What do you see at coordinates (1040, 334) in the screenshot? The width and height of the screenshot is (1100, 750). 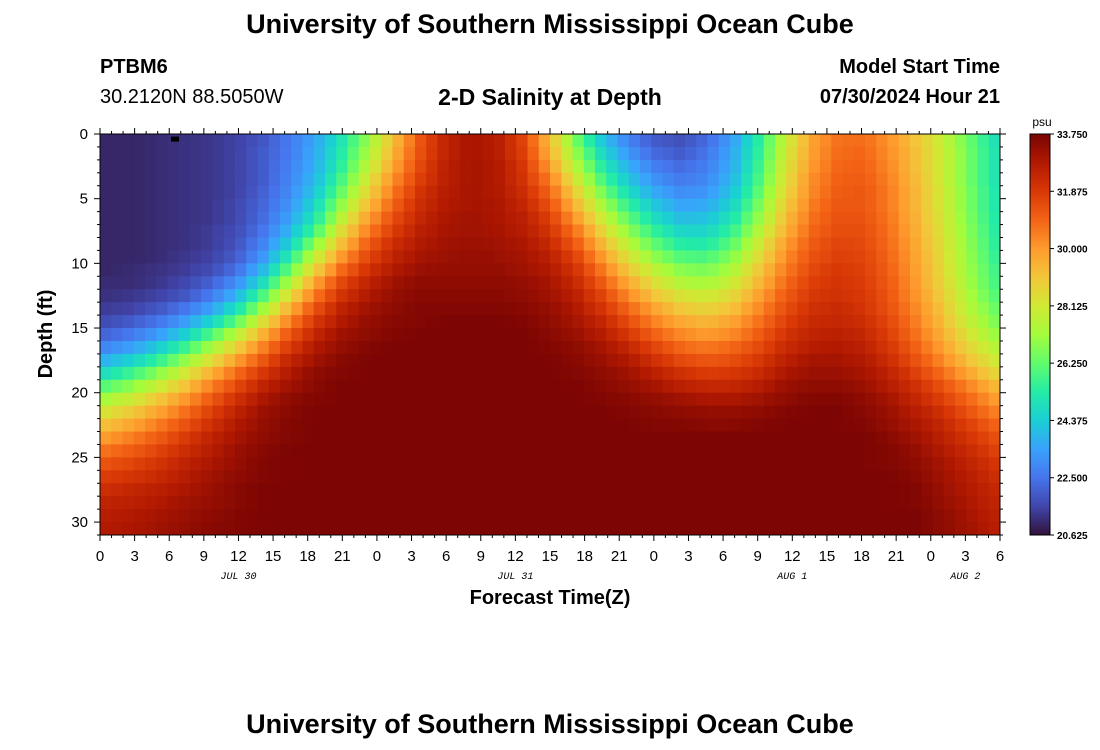 I see `colorbar` at bounding box center [1040, 334].